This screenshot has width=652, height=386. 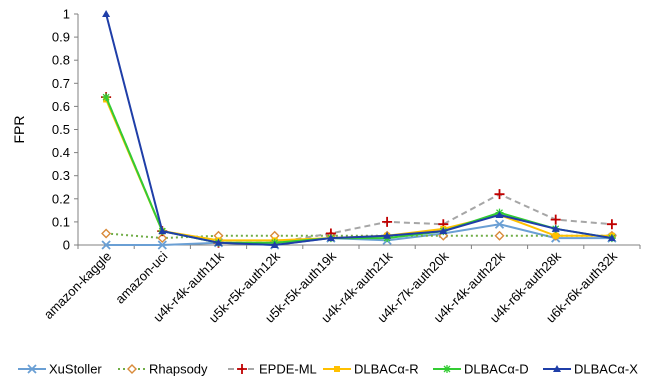 I want to click on y-axis-label: FPR, so click(x=19, y=130).